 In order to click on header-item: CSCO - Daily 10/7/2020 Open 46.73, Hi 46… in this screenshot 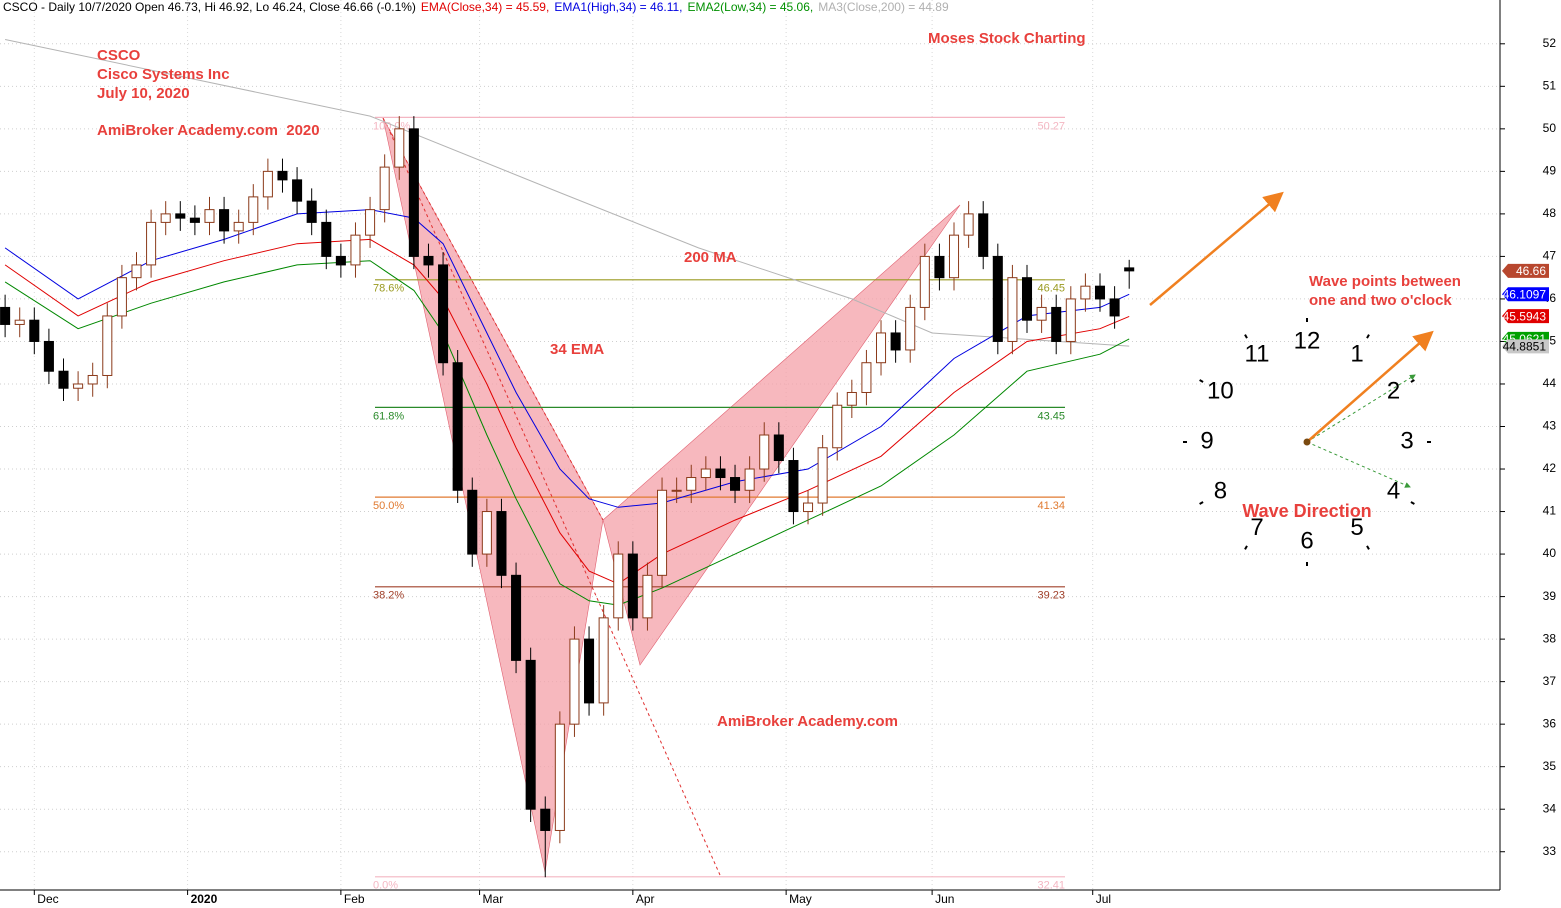, I will do `click(209, 7)`.